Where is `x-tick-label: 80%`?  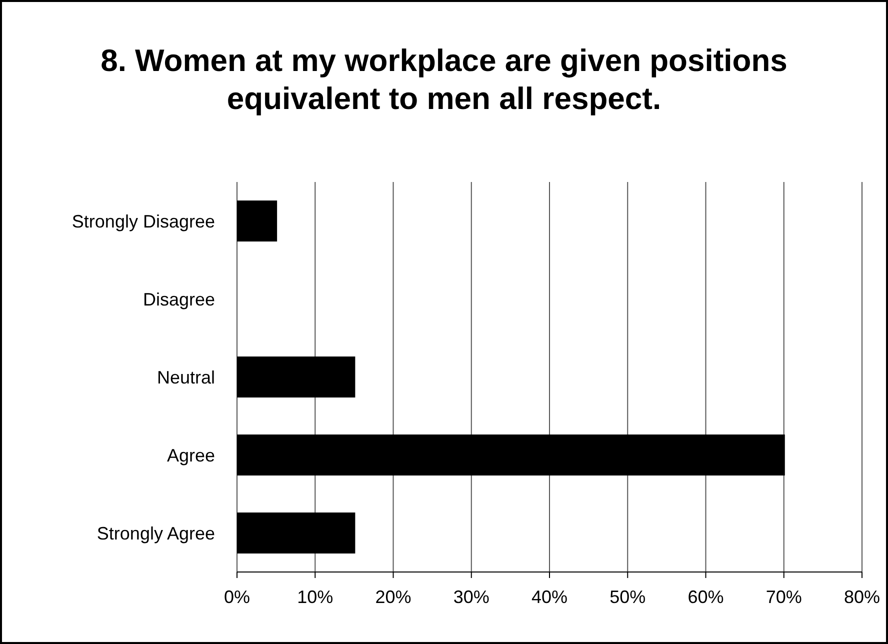 x-tick-label: 80% is located at coordinates (862, 596).